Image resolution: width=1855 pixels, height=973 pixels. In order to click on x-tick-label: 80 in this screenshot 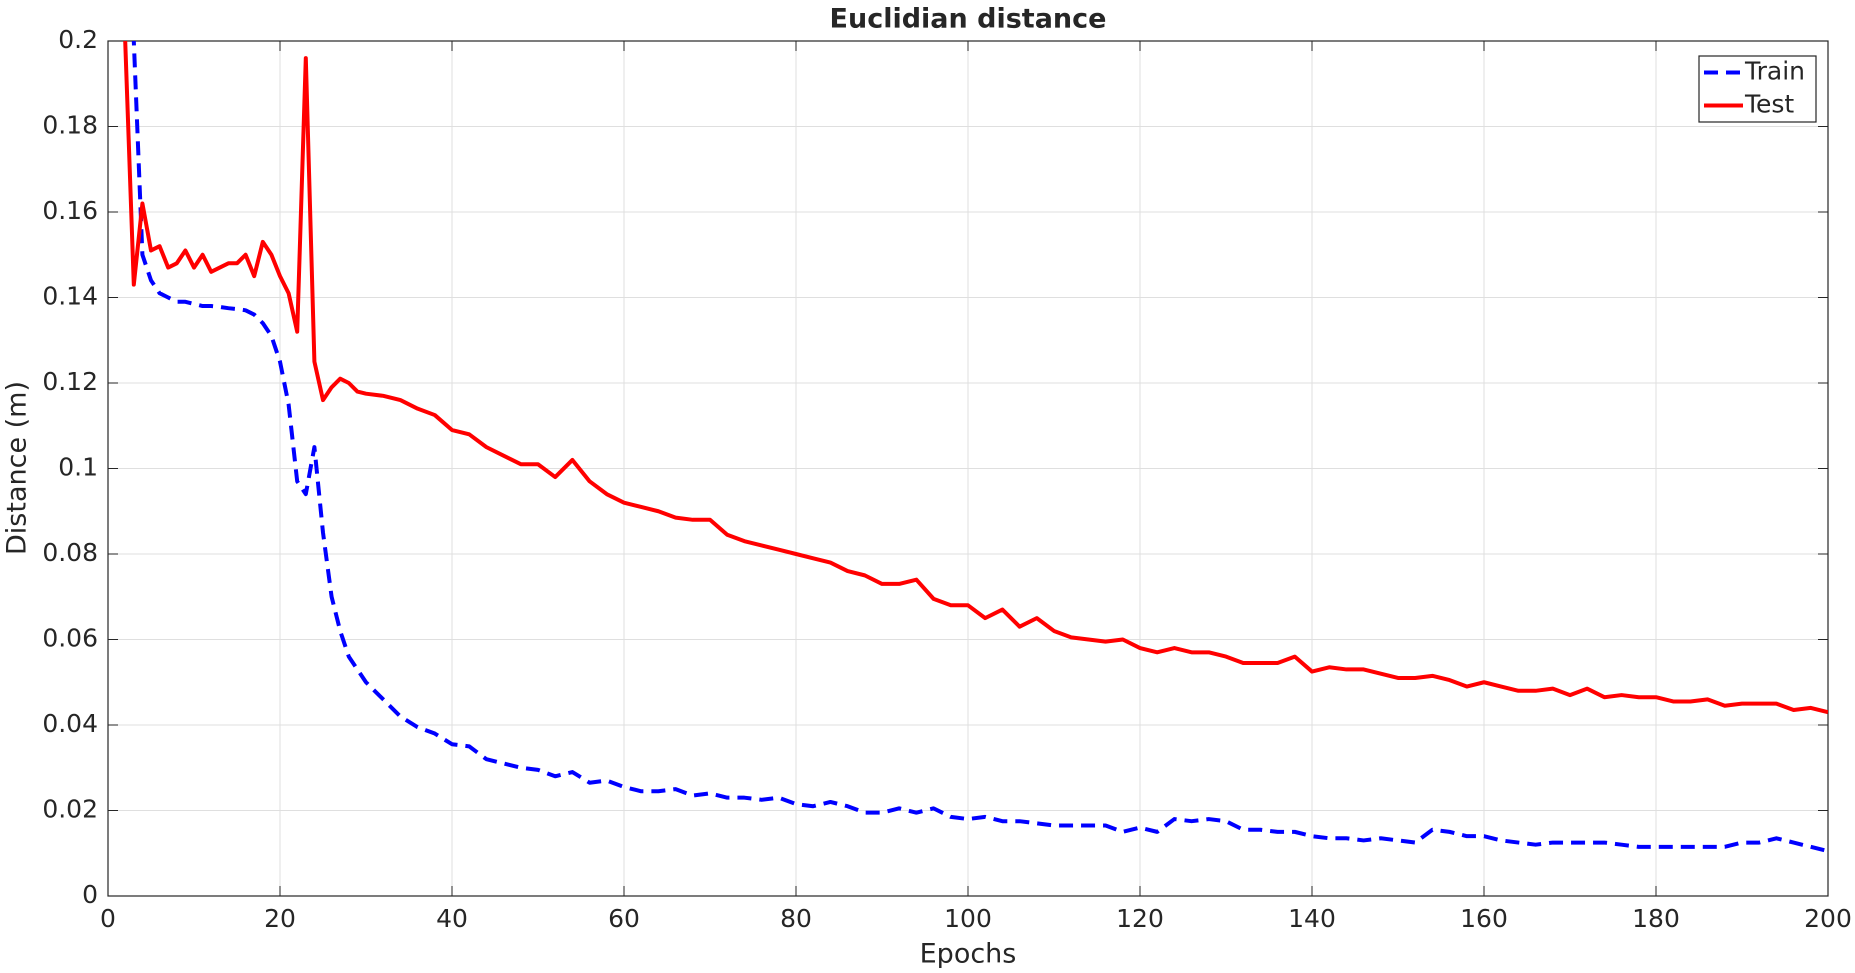, I will do `click(796, 918)`.